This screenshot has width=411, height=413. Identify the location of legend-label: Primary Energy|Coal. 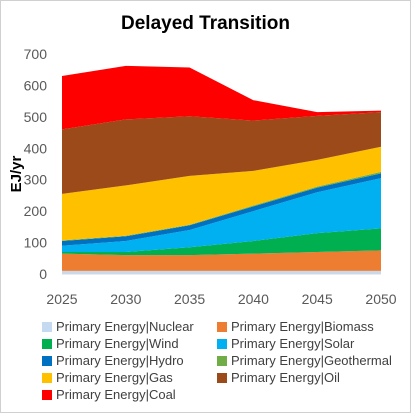
(116, 394).